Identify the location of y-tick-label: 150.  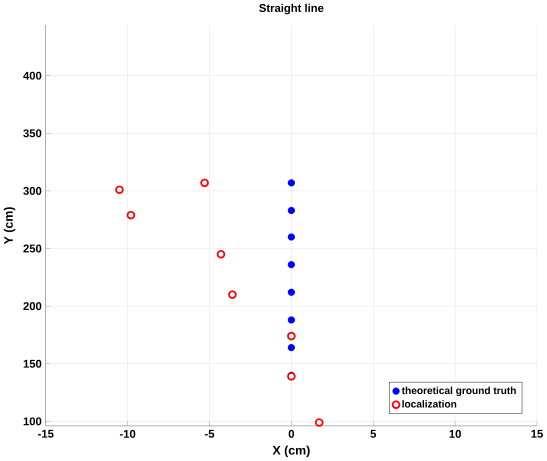
(33, 364).